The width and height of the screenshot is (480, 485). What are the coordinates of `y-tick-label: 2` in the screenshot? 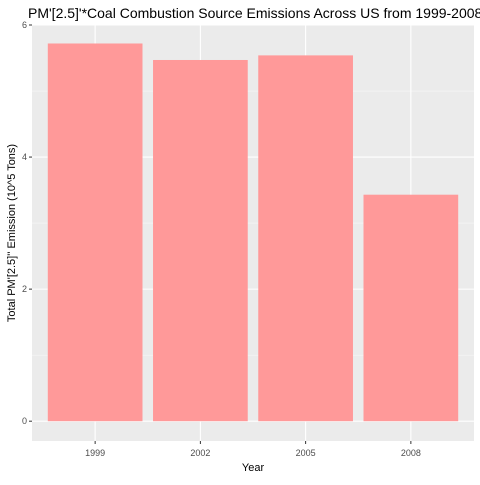 It's located at (24, 289).